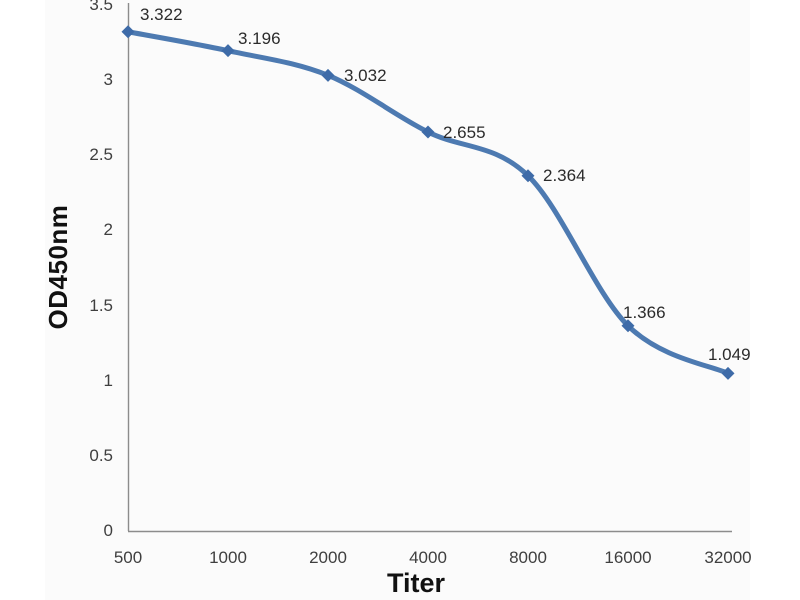  What do you see at coordinates (108, 230) in the screenshot?
I see `y-tick-label: 2` at bounding box center [108, 230].